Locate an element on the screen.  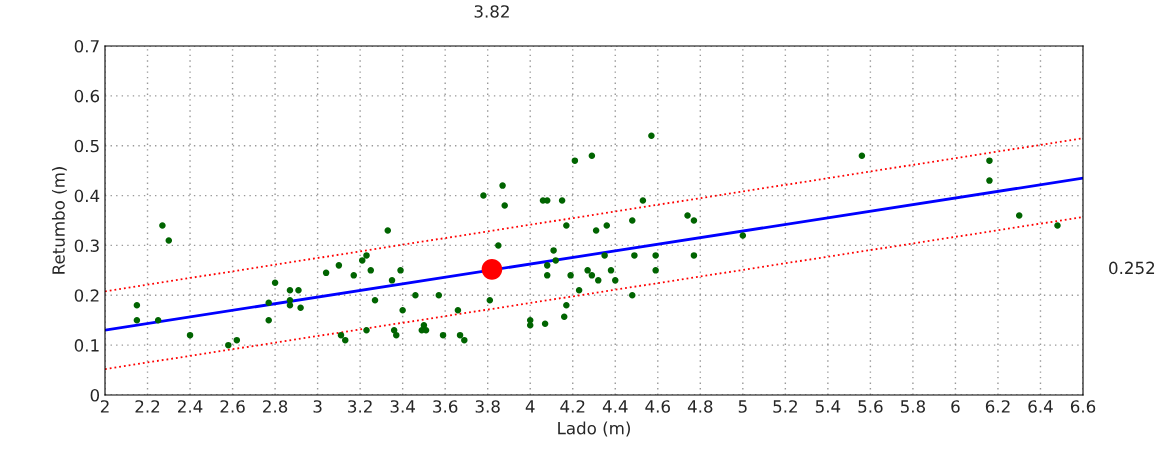
x-tick-label: 4.2 is located at coordinates (572, 406).